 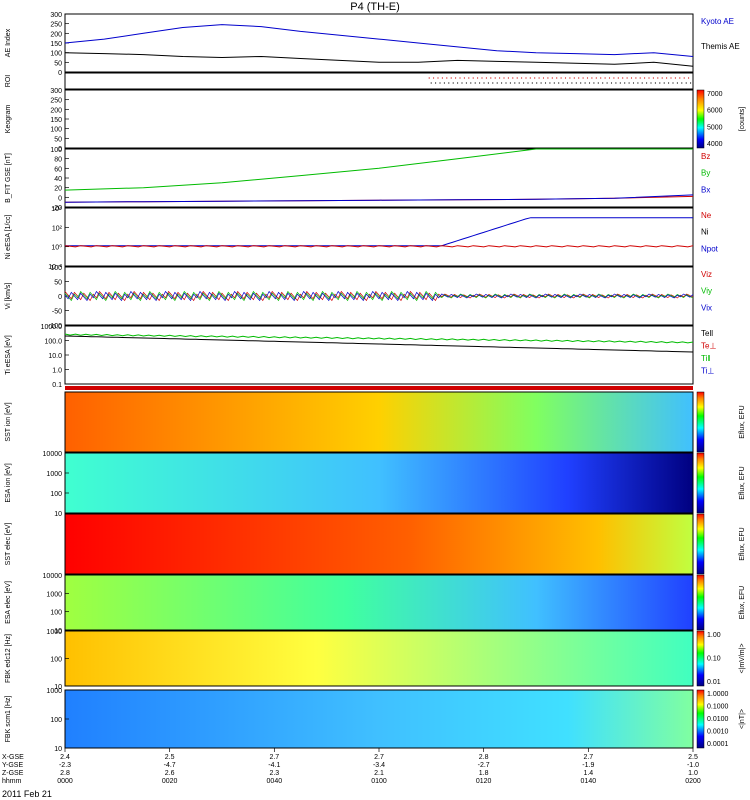 What do you see at coordinates (379, 483) in the screenshot?
I see `esa-ion-panel` at bounding box center [379, 483].